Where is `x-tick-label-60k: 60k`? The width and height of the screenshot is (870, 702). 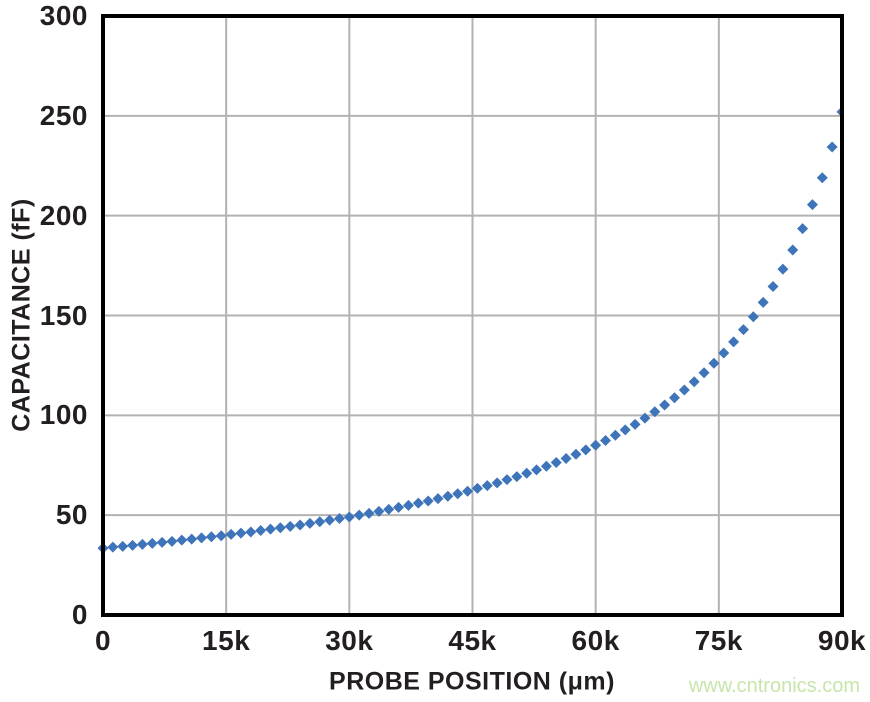
x-tick-label-60k: 60k is located at coordinates (595, 640).